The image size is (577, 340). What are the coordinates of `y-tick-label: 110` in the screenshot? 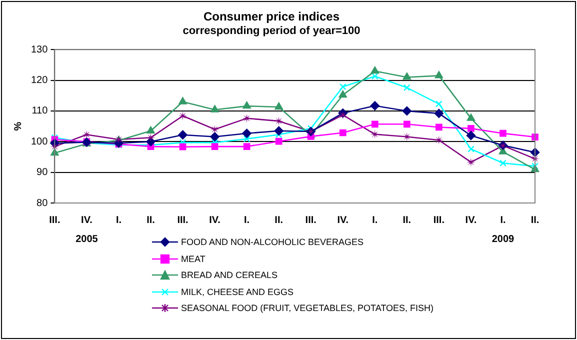 It's located at (40, 111).